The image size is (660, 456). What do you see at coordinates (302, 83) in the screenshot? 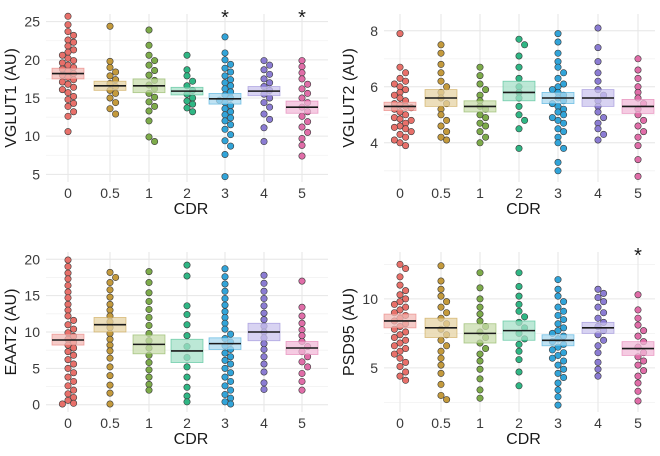
I see `group-5: *` at bounding box center [302, 83].